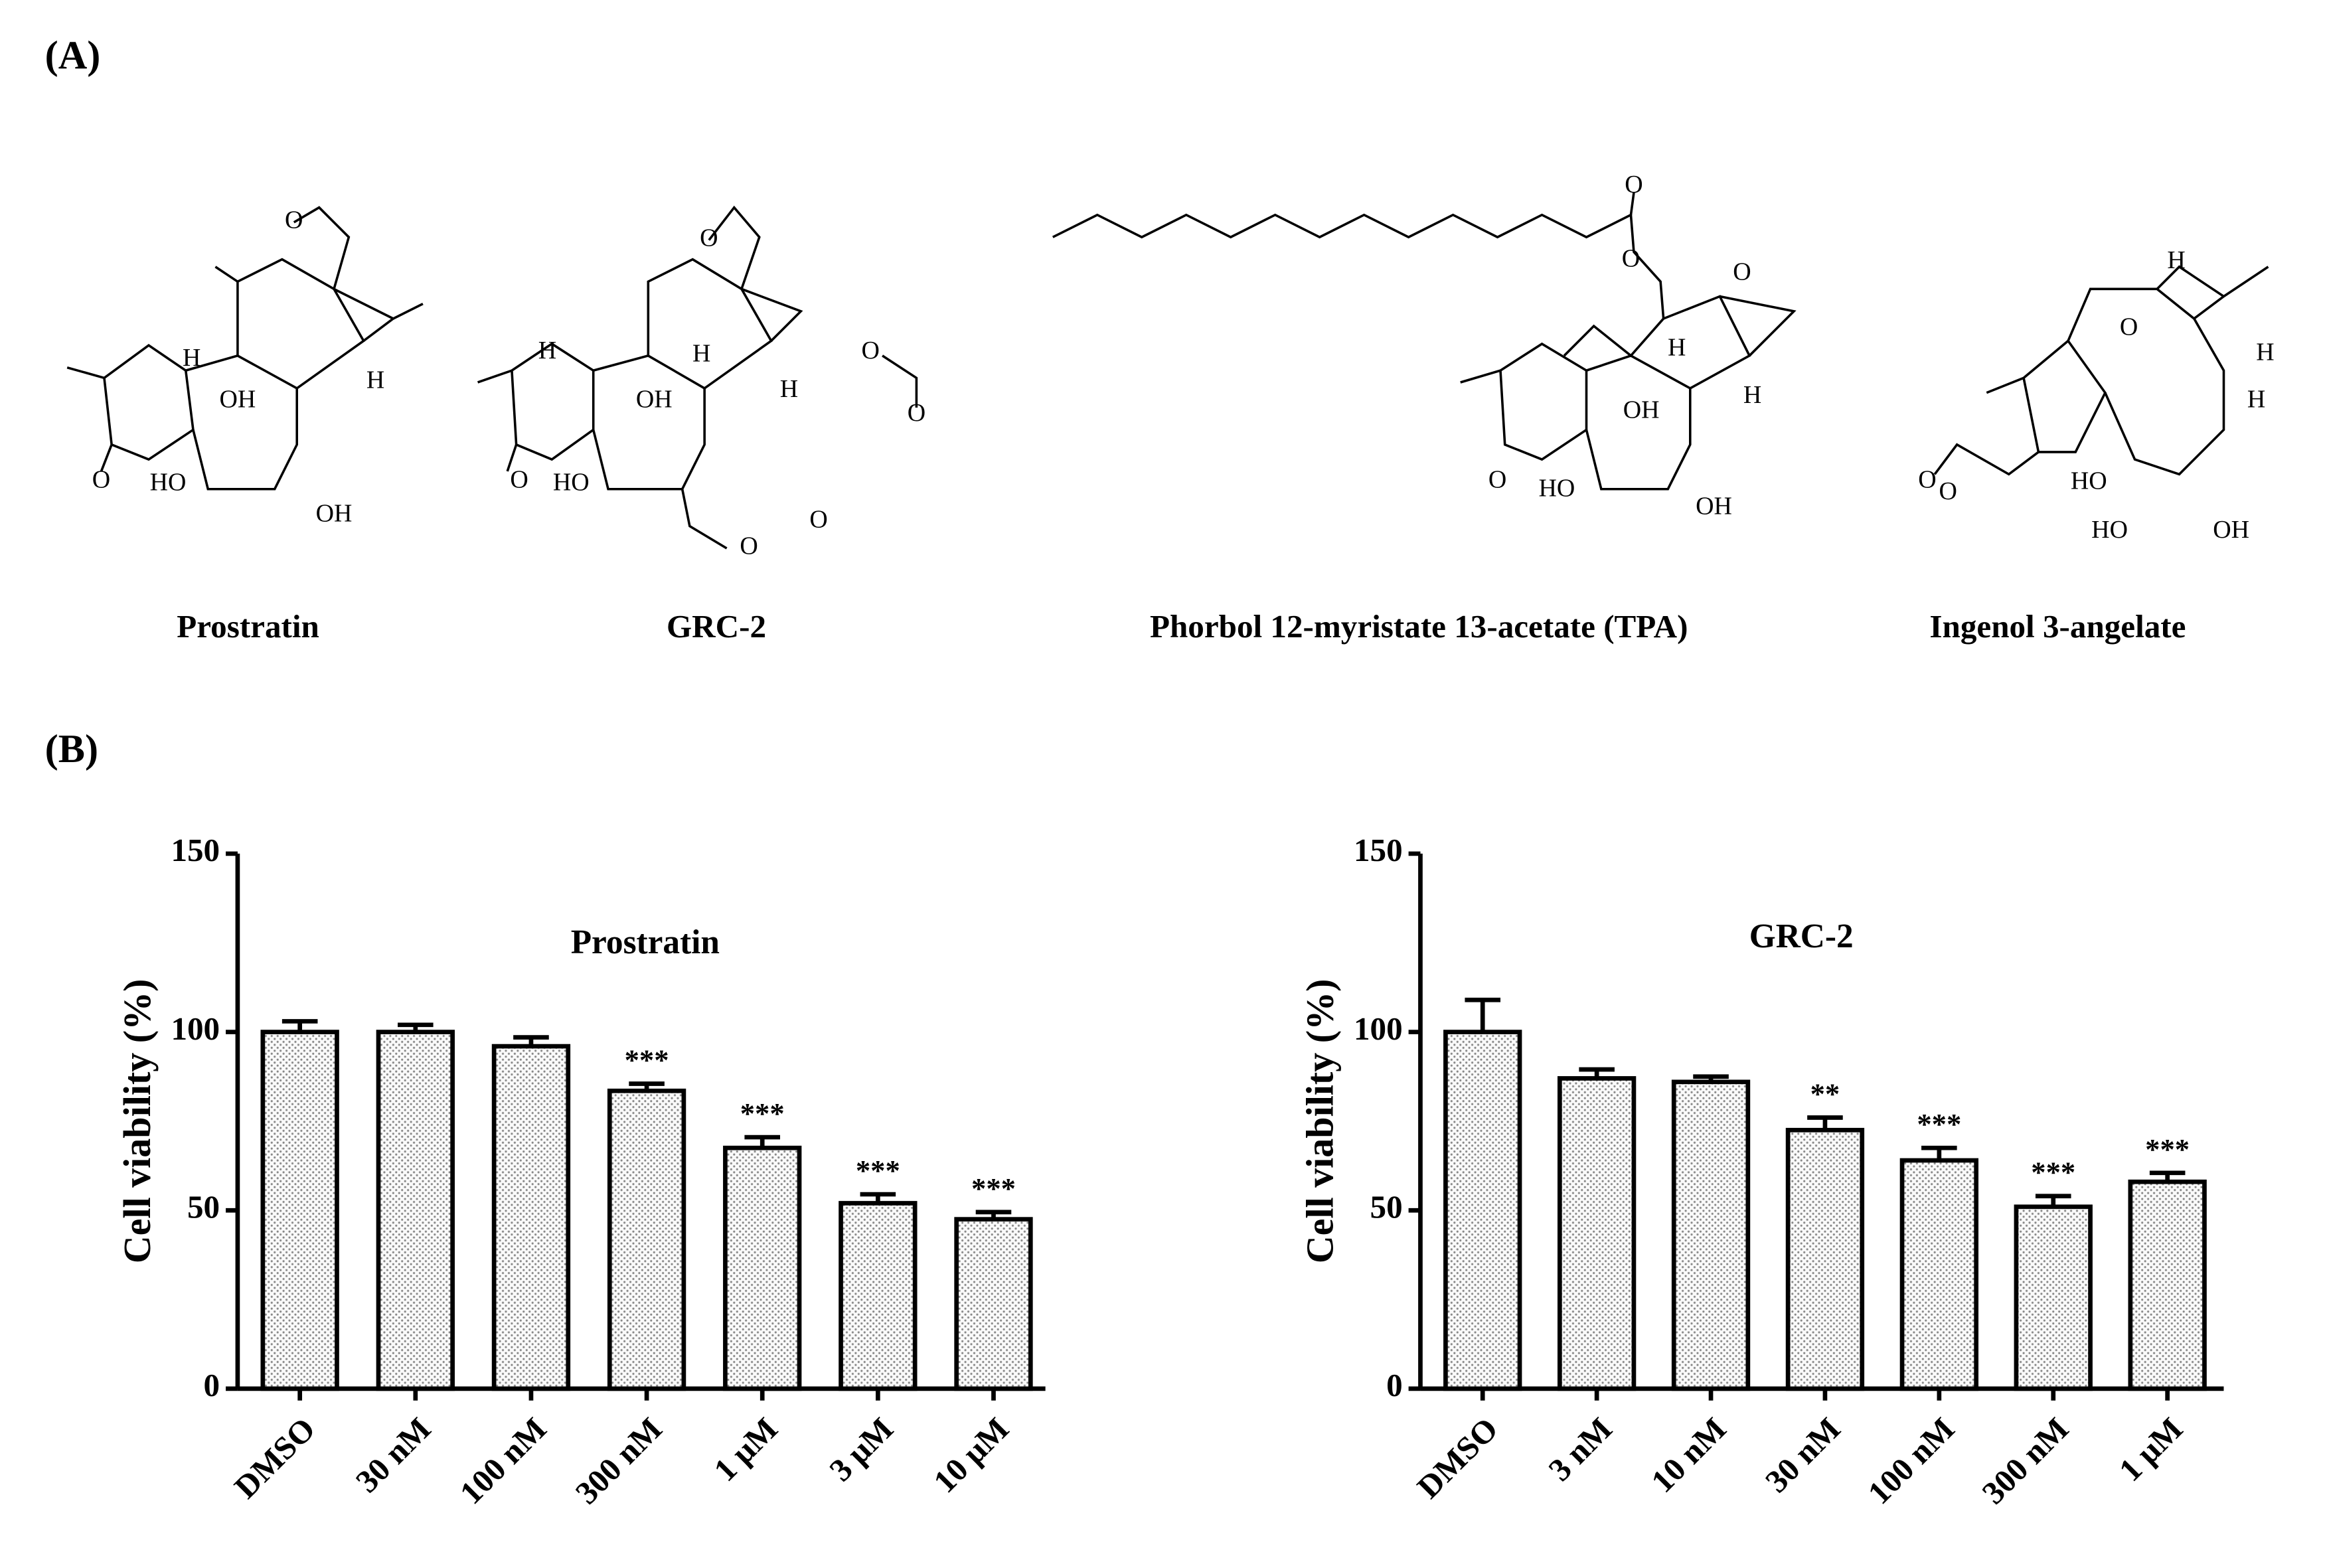  Describe the element at coordinates (71, 749) in the screenshot. I see `panel-label: (B)` at that location.